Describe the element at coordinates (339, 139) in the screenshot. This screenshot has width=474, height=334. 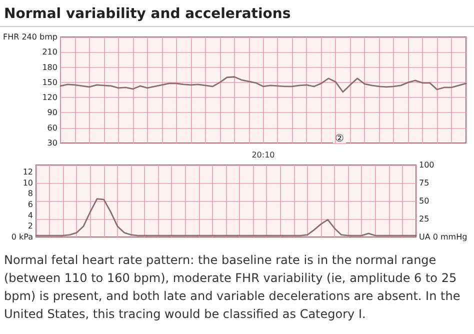
I see `annotation: ②` at that location.